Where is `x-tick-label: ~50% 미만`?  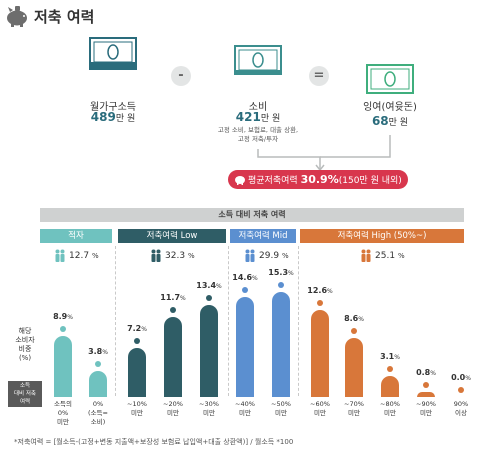
x-tick-label: ~50% 미만 is located at coordinates (281, 408).